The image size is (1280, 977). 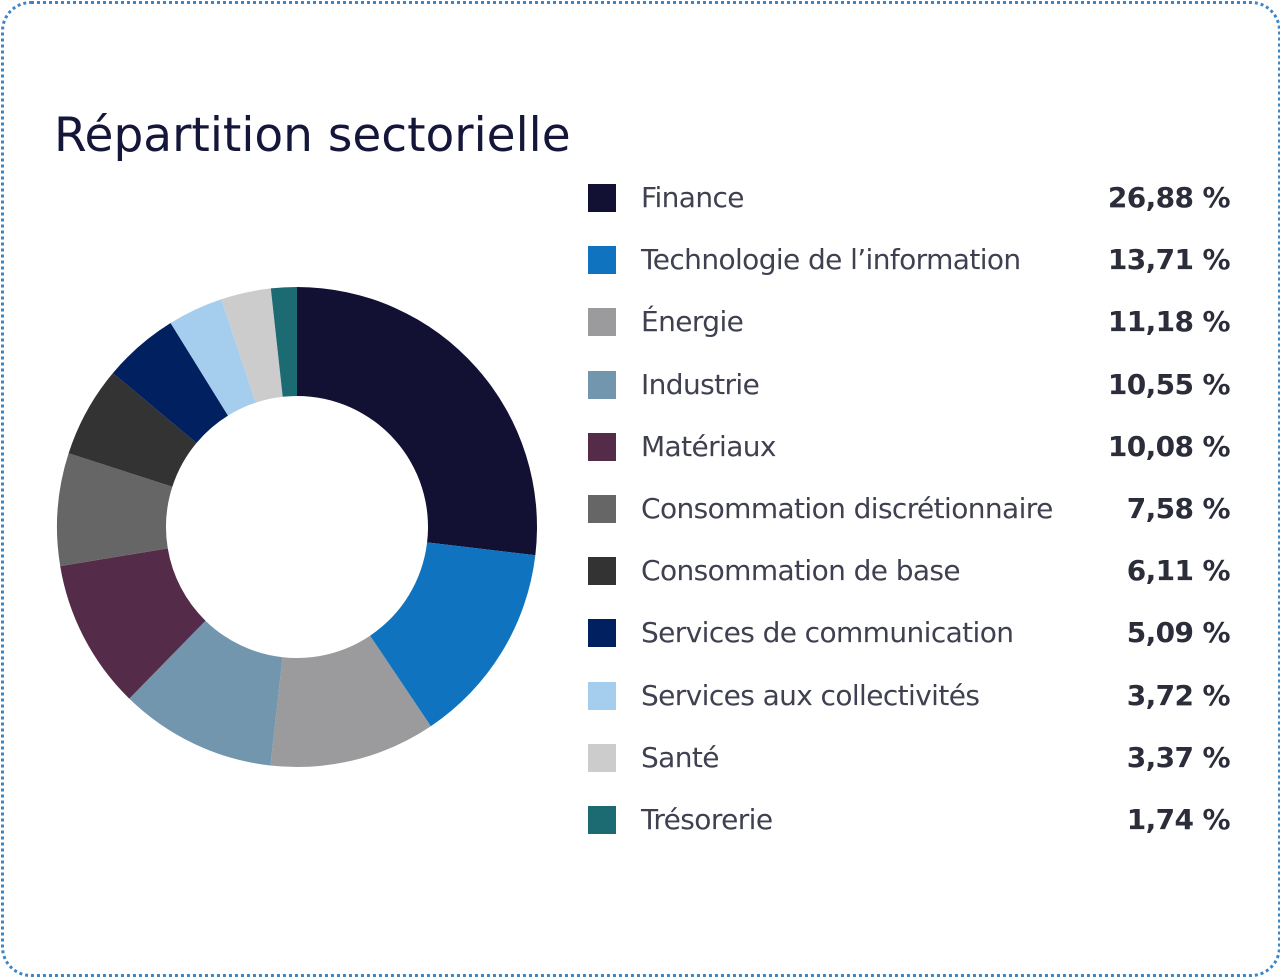 What do you see at coordinates (283, 342) in the screenshot?
I see `slice-tresorerie` at bounding box center [283, 342].